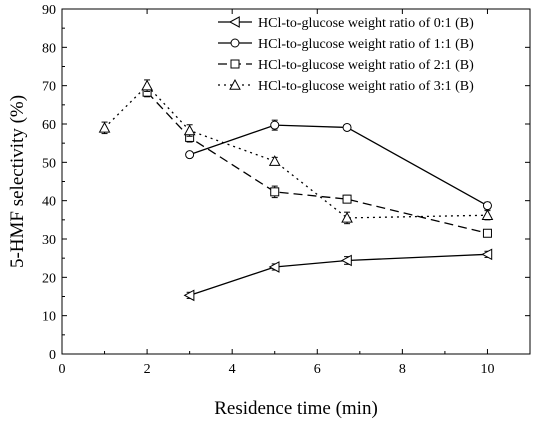 The image size is (536, 421). What do you see at coordinates (147, 369) in the screenshot?
I see `x-tick-label: 2` at bounding box center [147, 369].